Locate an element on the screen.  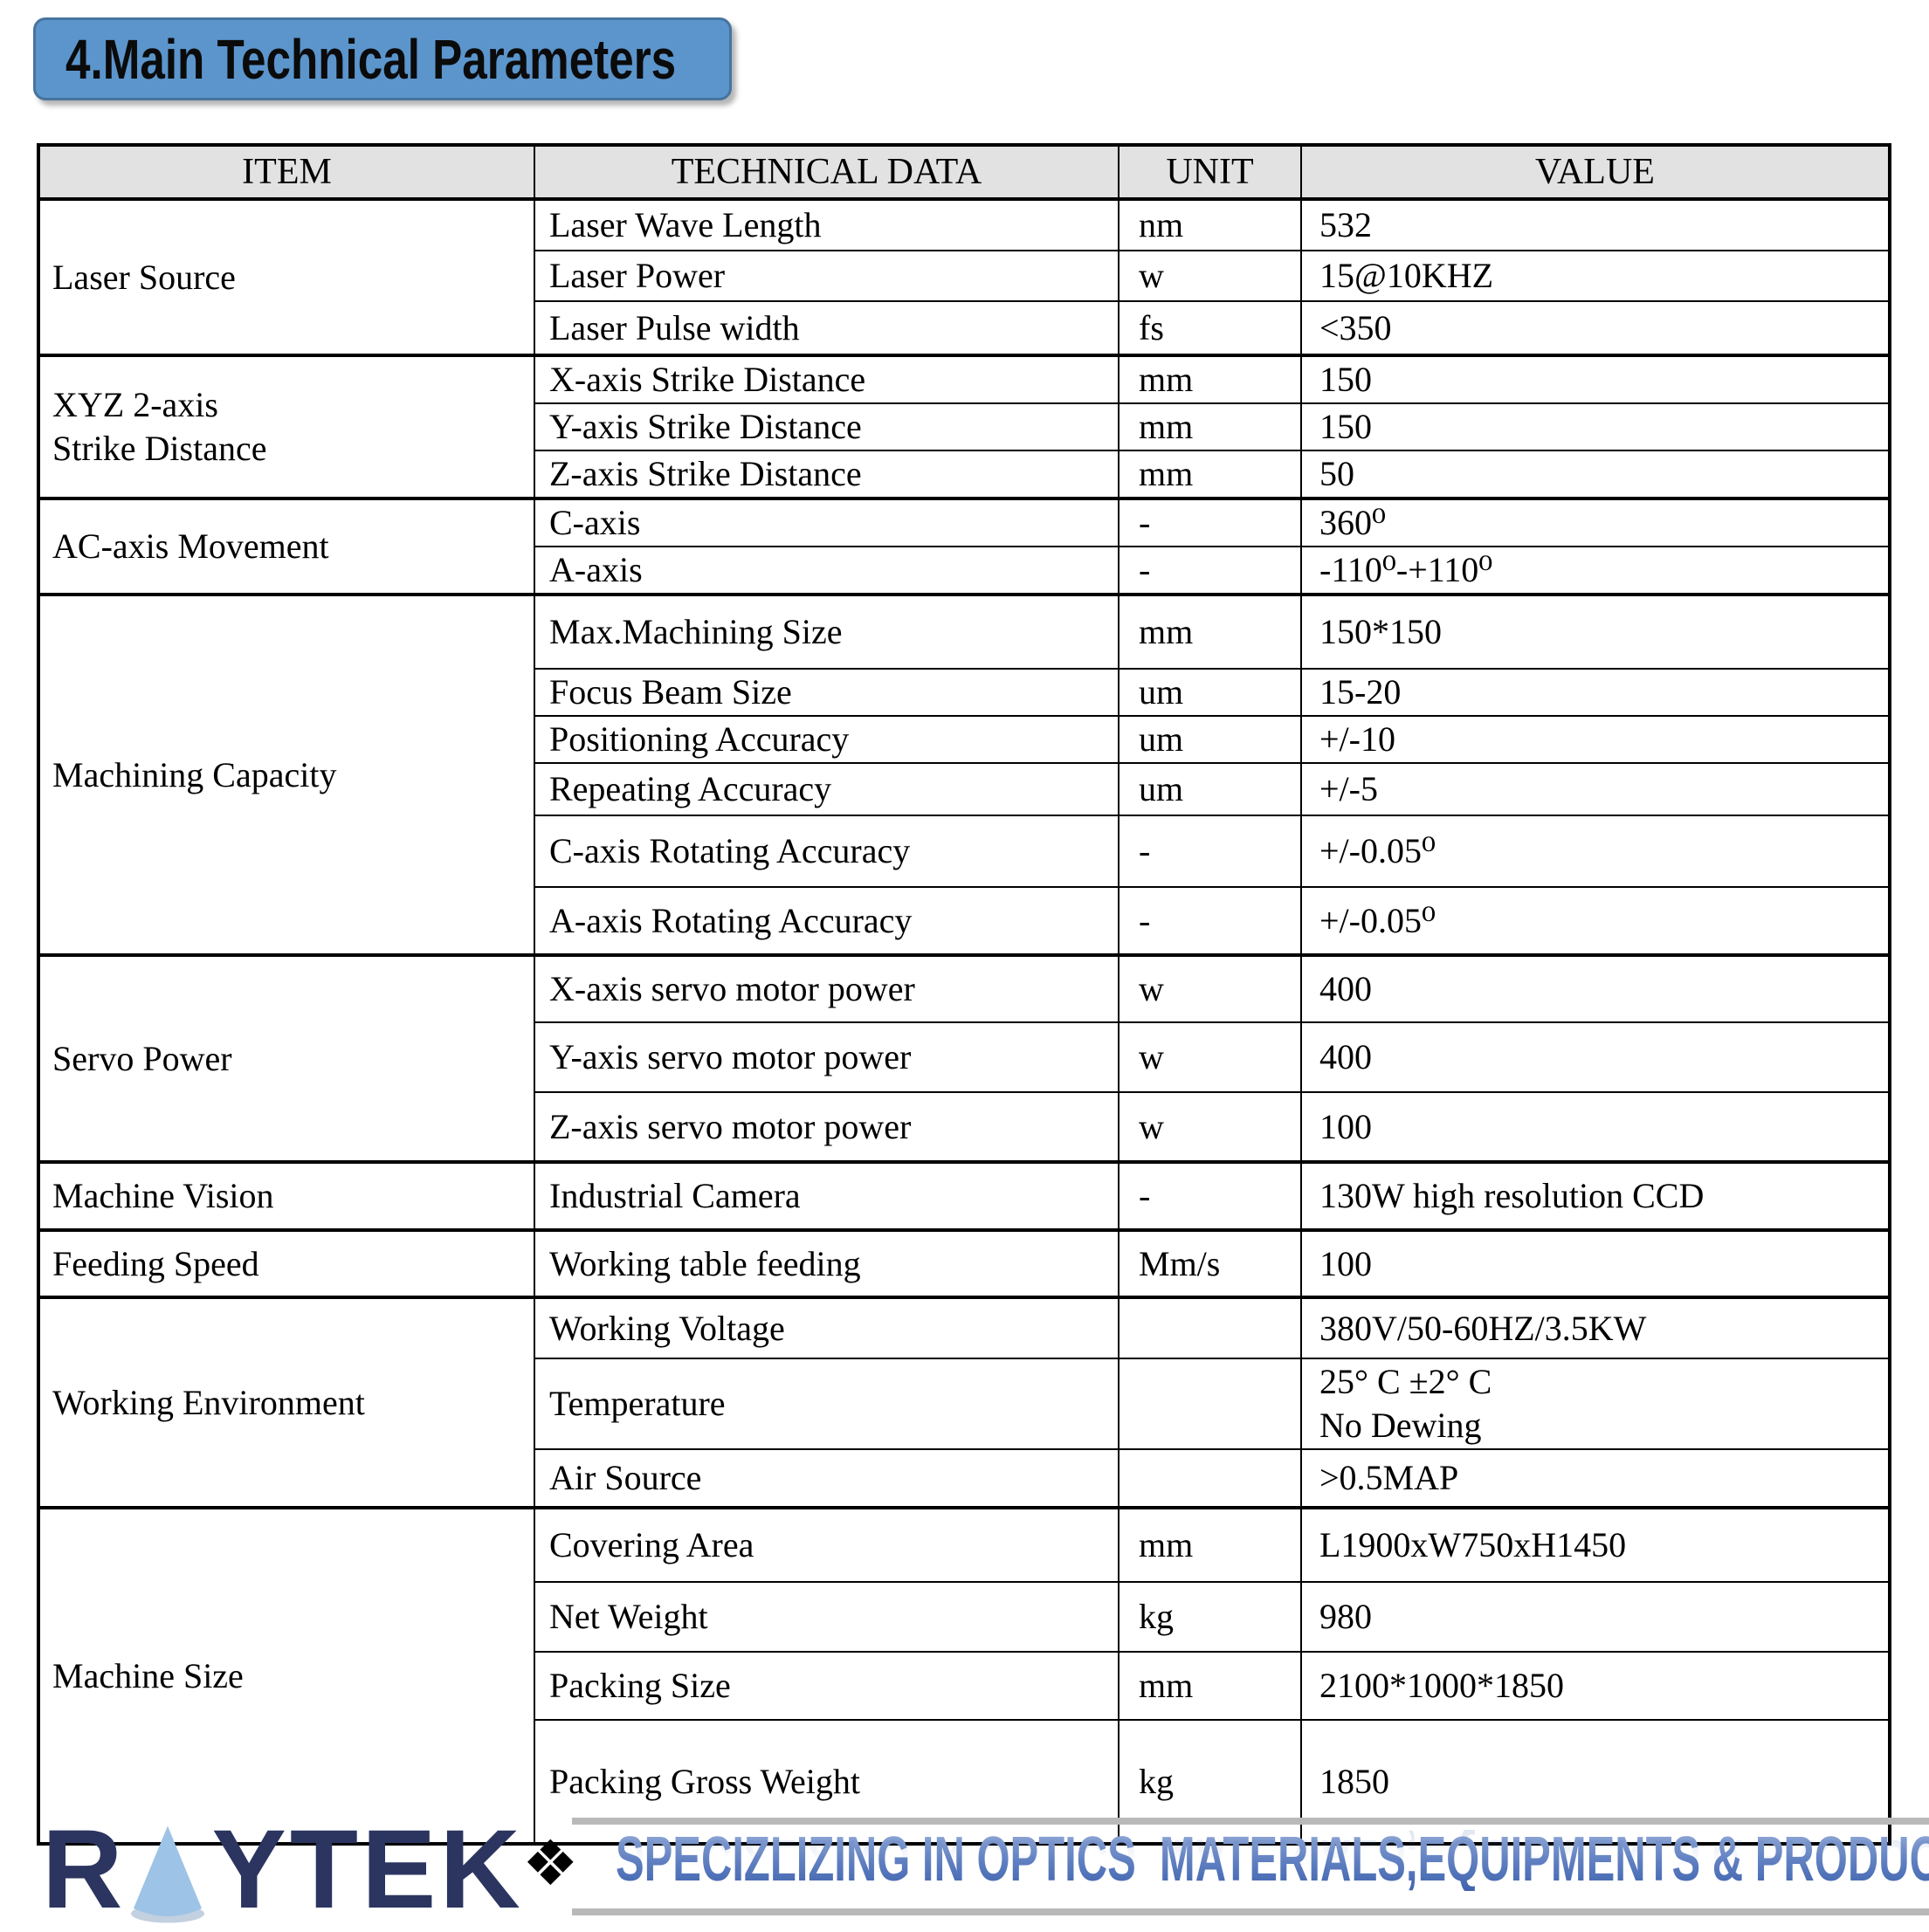
table-row: Packing Size mm 2100*1000*1850 is located at coordinates (964, 1686).